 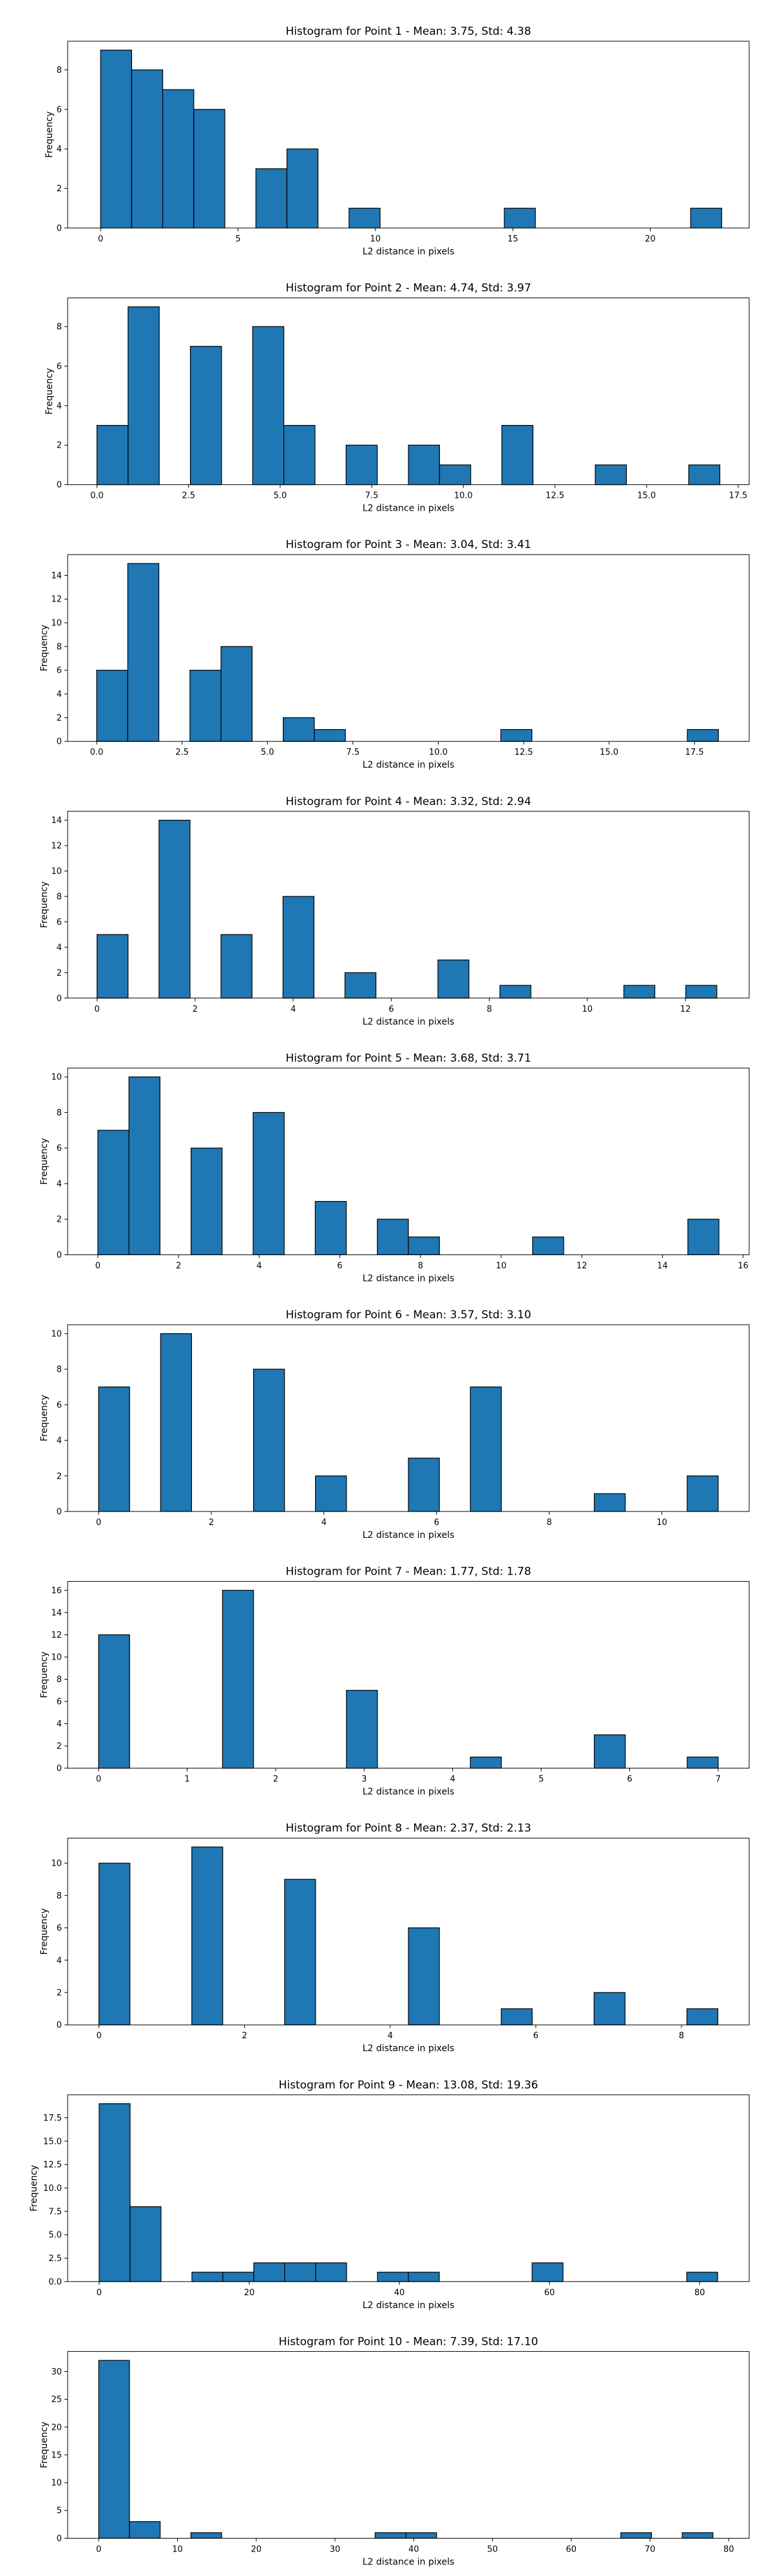 What do you see at coordinates (582, 1266) in the screenshot?
I see `x-tick-label: 12` at bounding box center [582, 1266].